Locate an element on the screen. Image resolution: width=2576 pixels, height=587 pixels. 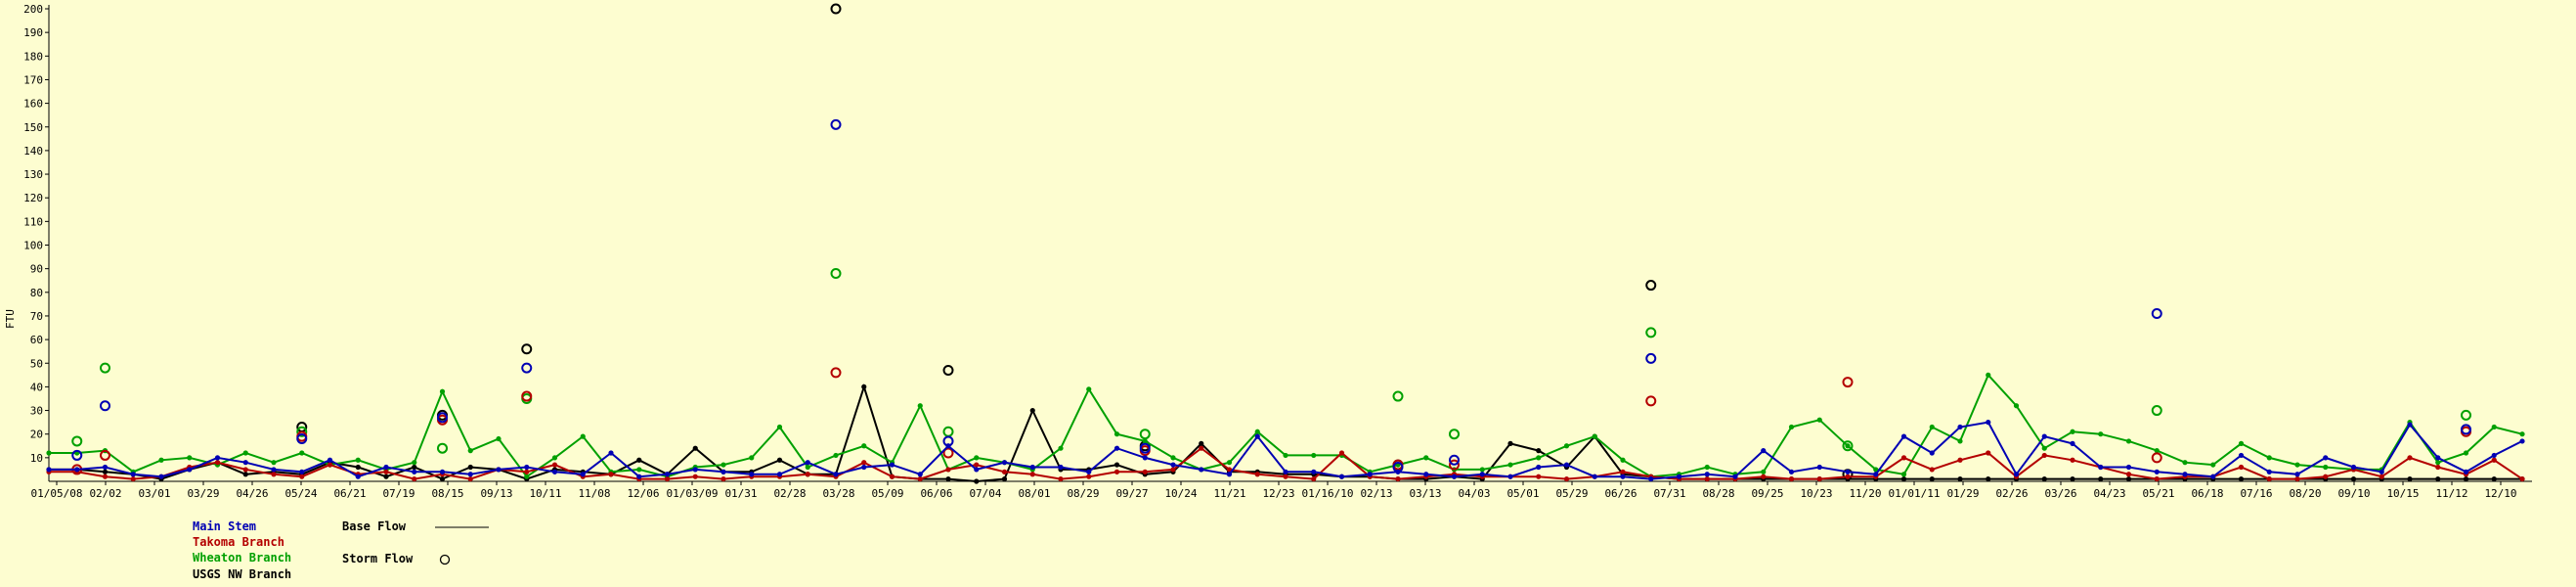
y-tick-label: 50 is located at coordinates (36, 363).